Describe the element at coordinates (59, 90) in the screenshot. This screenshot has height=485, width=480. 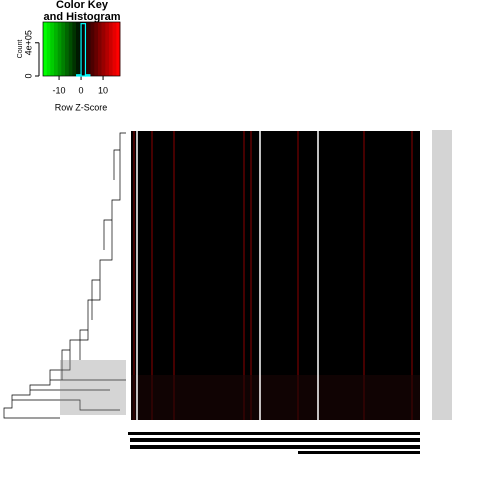
I see `x-tick-label: -10` at that location.